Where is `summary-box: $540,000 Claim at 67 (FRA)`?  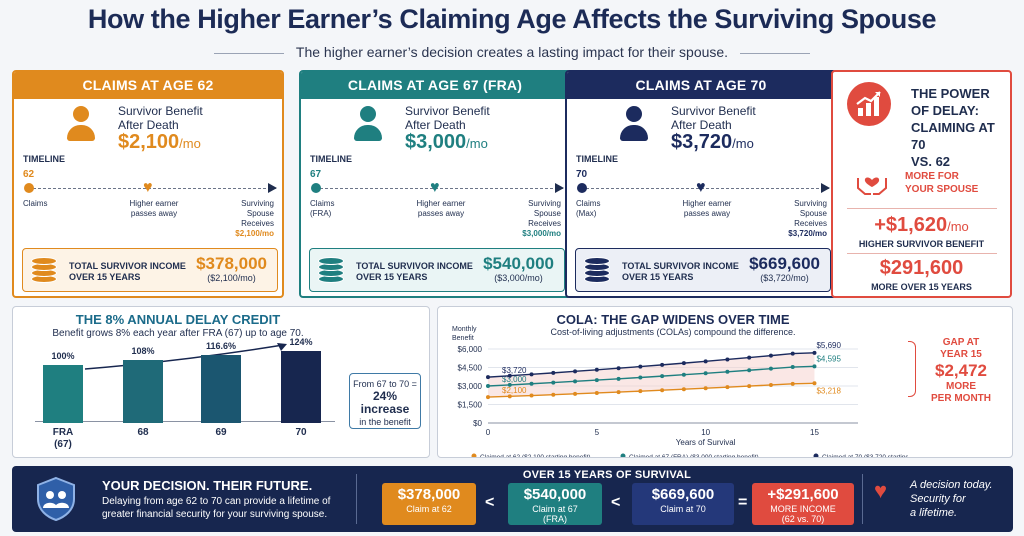
summary-box: $540,000 Claim at 67 (FRA) is located at coordinates (555, 504).